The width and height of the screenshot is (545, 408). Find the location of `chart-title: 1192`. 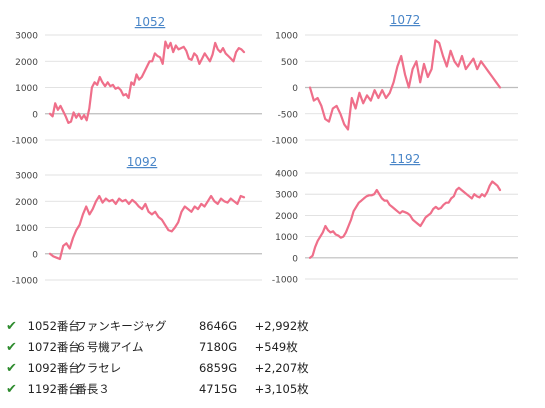

chart-title: 1192 is located at coordinates (405, 159).